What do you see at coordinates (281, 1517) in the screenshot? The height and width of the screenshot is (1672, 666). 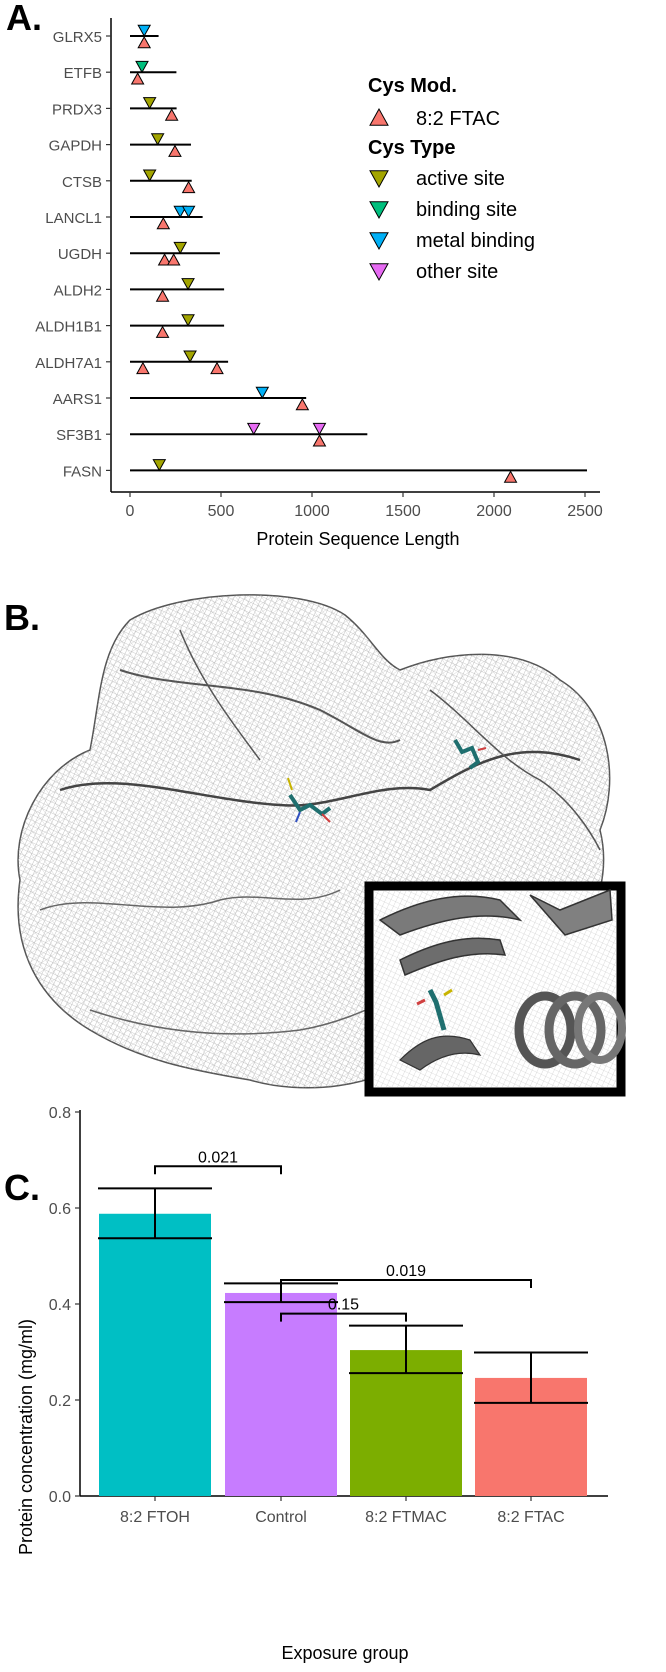 I see `x-tick-label-c: Control` at bounding box center [281, 1517].